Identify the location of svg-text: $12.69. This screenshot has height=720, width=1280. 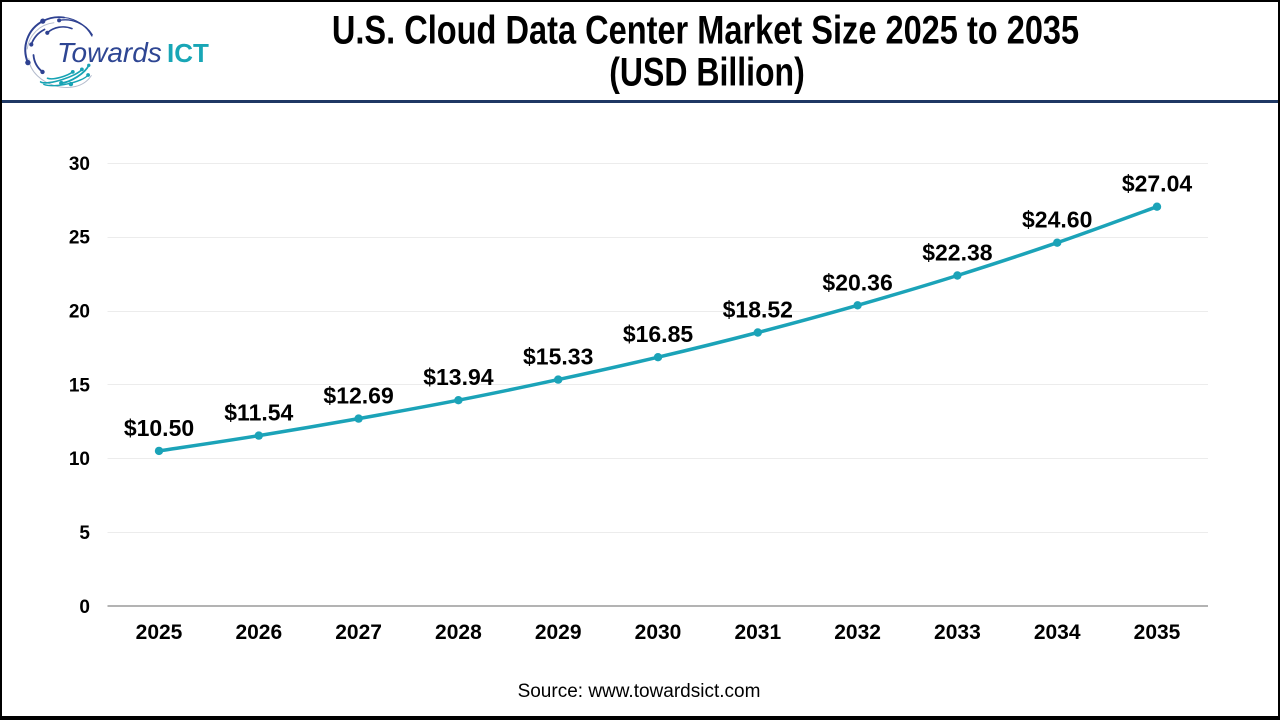
(358, 396).